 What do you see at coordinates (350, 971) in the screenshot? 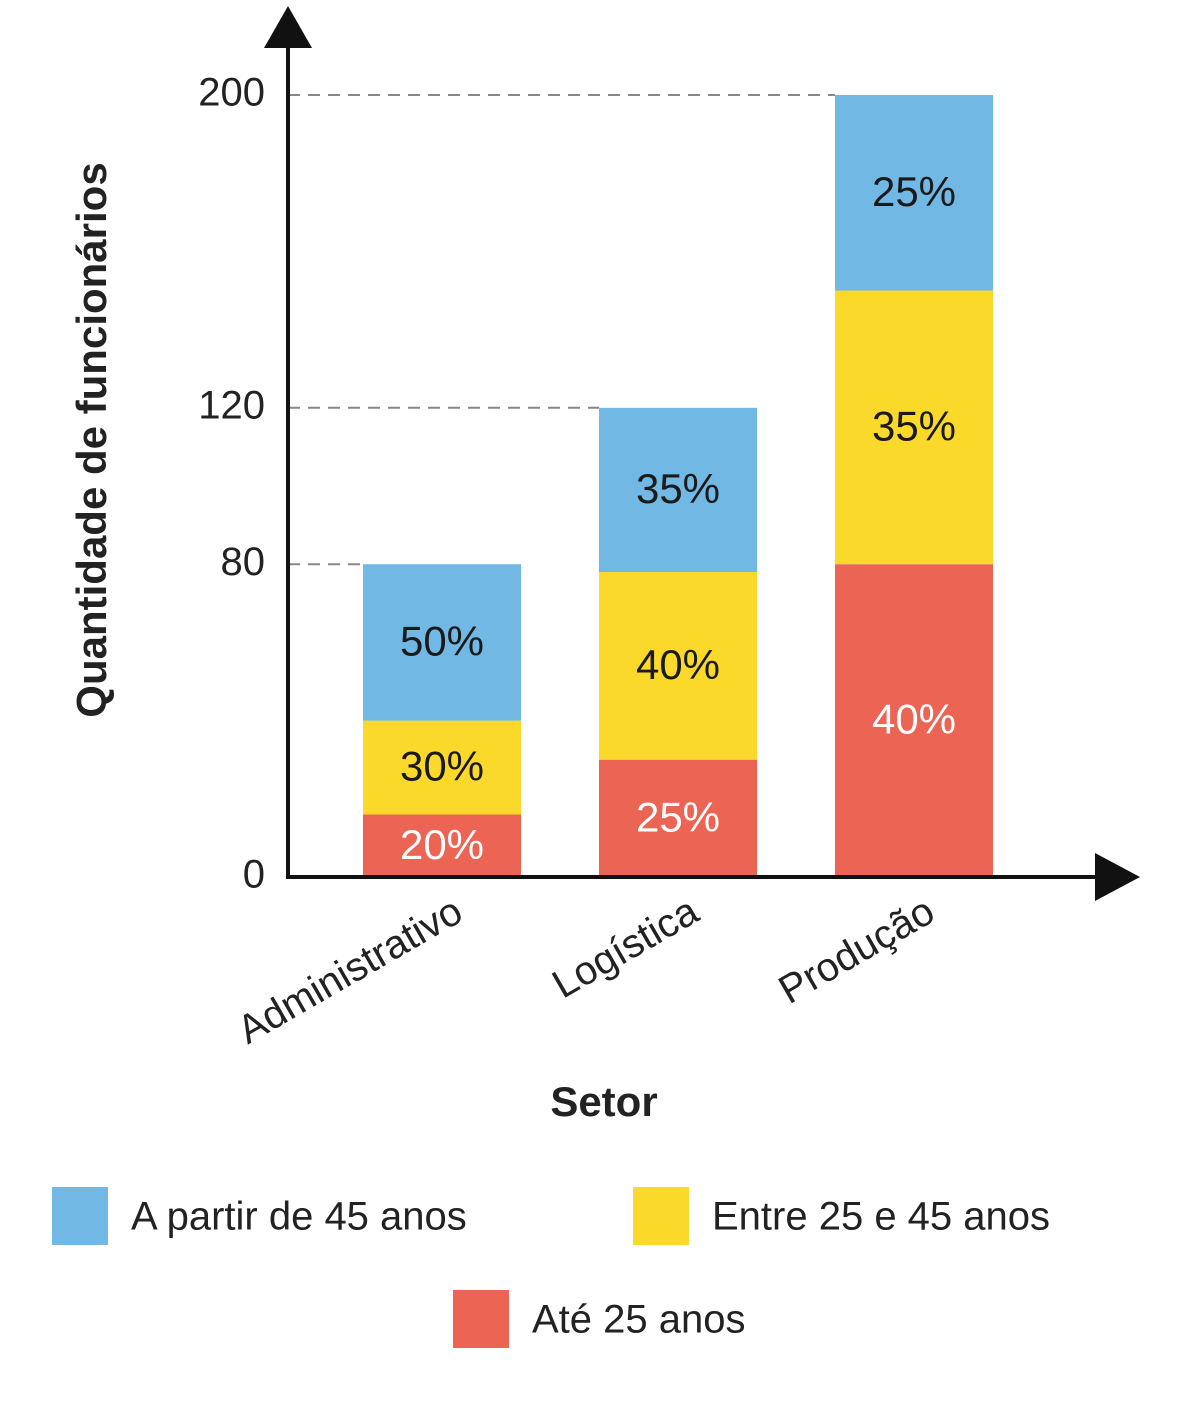
I see `x-tick-label: Administrativo` at bounding box center [350, 971].